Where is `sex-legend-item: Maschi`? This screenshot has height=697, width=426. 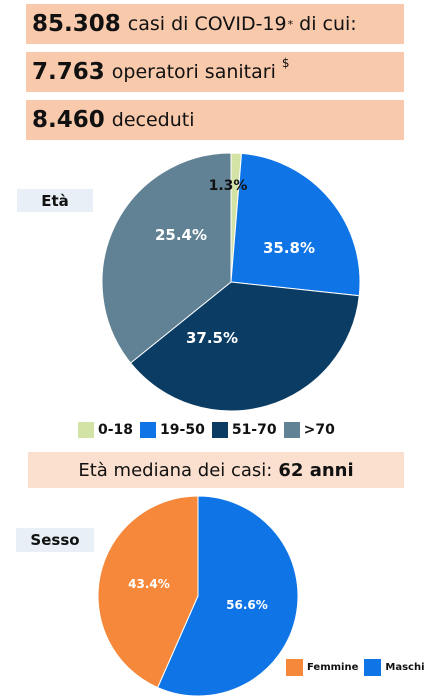
sex-legend-item: Maschi is located at coordinates (394, 667).